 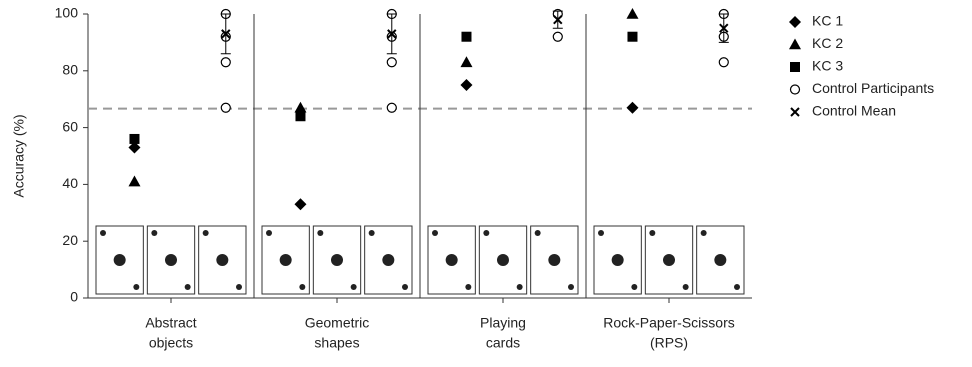 What do you see at coordinates (873, 88) in the screenshot?
I see `legend-label: Control Participants` at bounding box center [873, 88].